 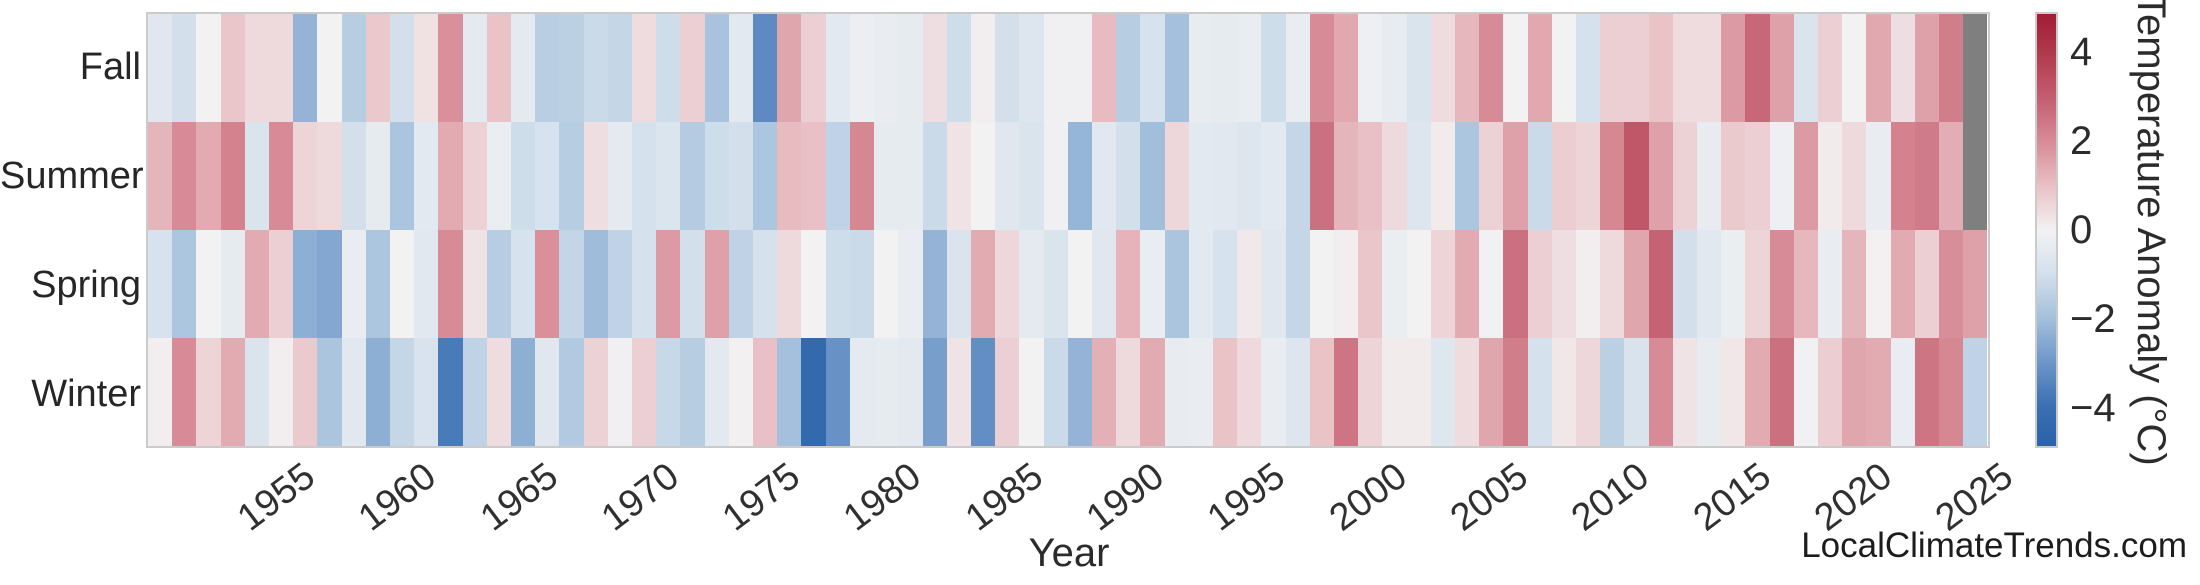 What do you see at coordinates (1994, 545) in the screenshot?
I see `watermark-text: LocalClimateTrends.com` at bounding box center [1994, 545].